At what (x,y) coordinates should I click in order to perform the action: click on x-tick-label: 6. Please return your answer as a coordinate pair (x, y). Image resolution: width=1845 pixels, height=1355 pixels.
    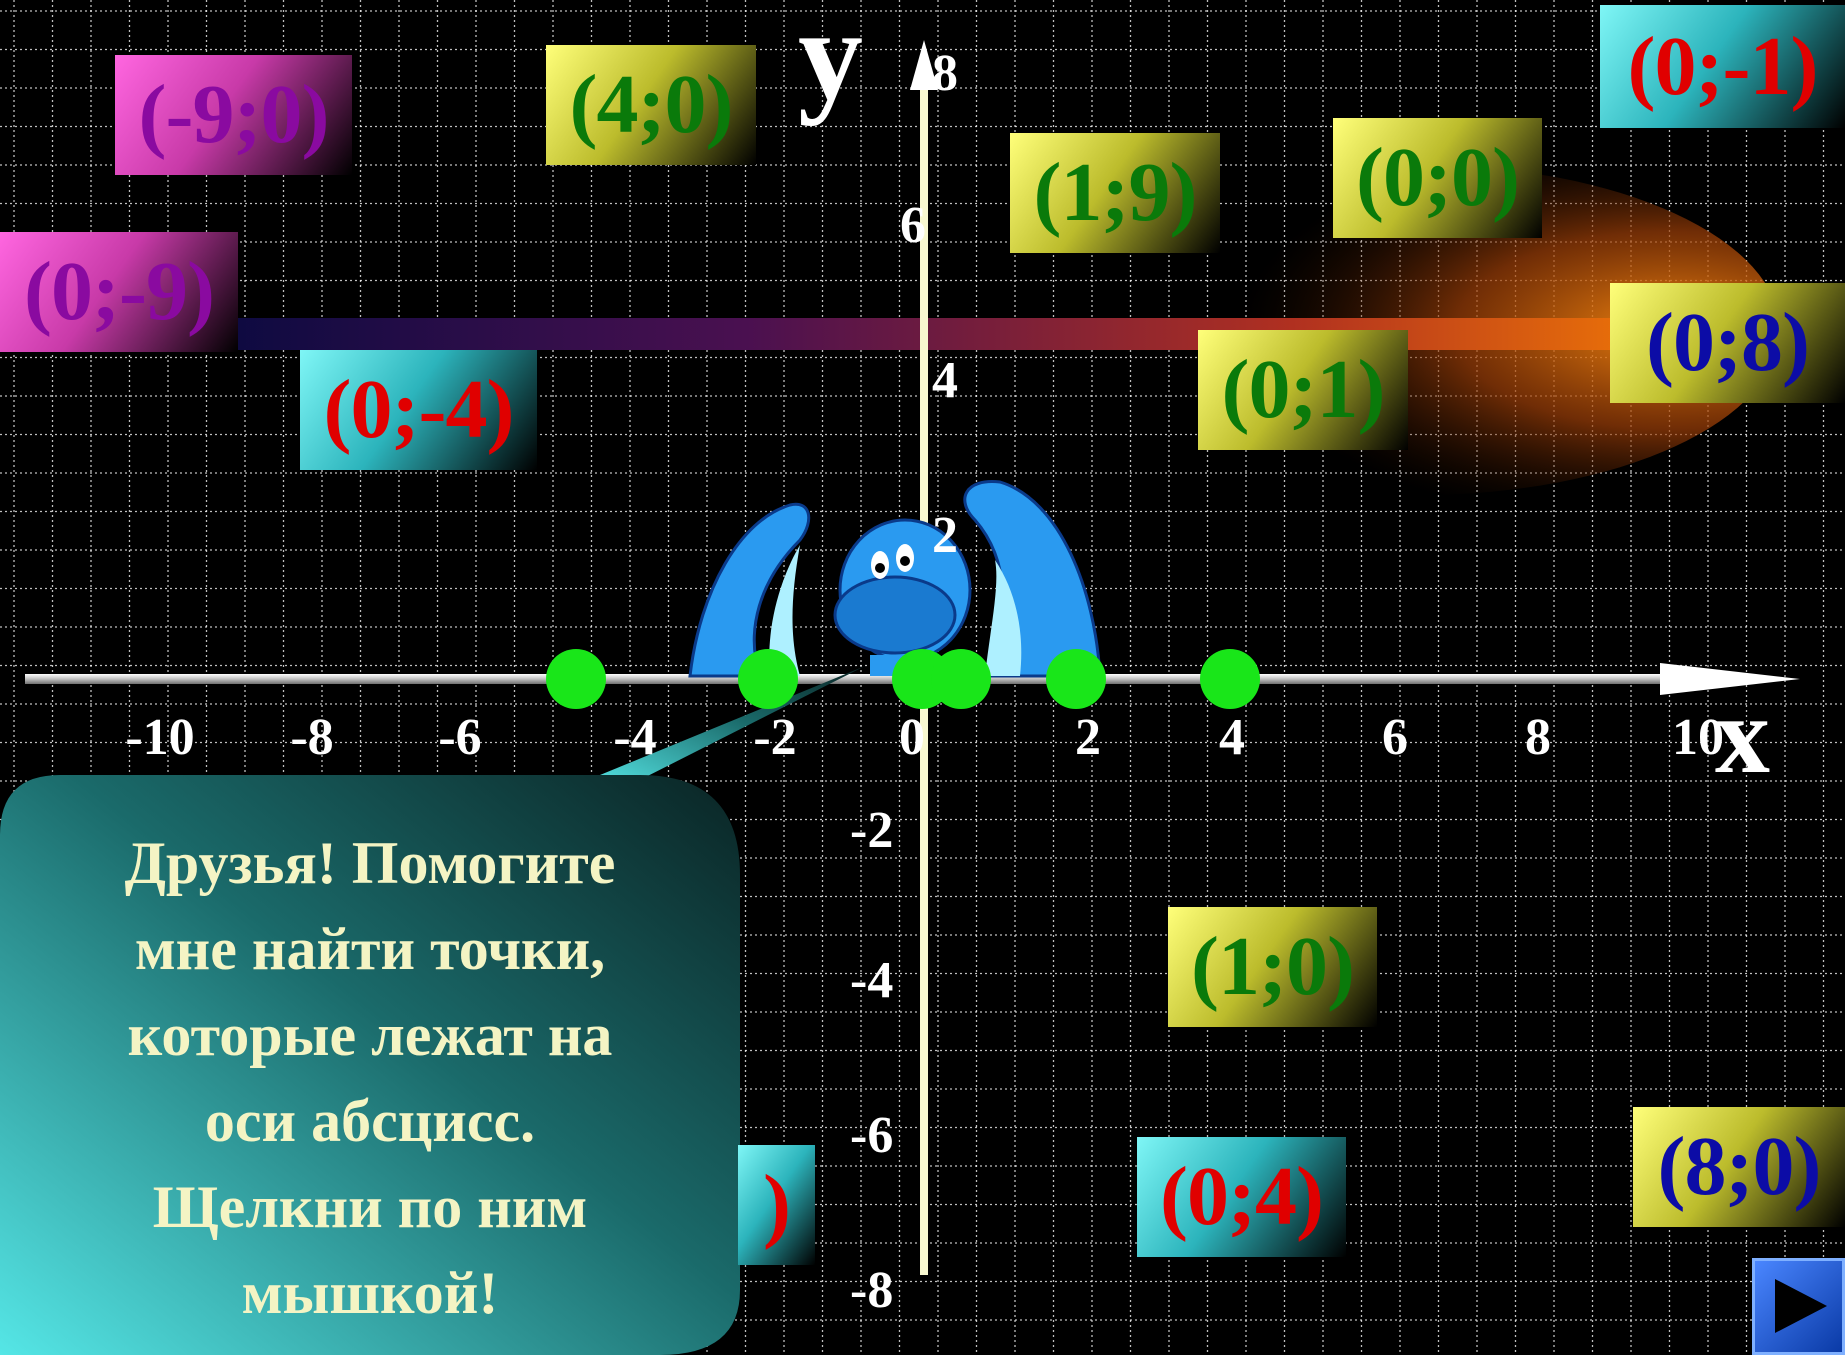
    Looking at the image, I should click on (1395, 737).